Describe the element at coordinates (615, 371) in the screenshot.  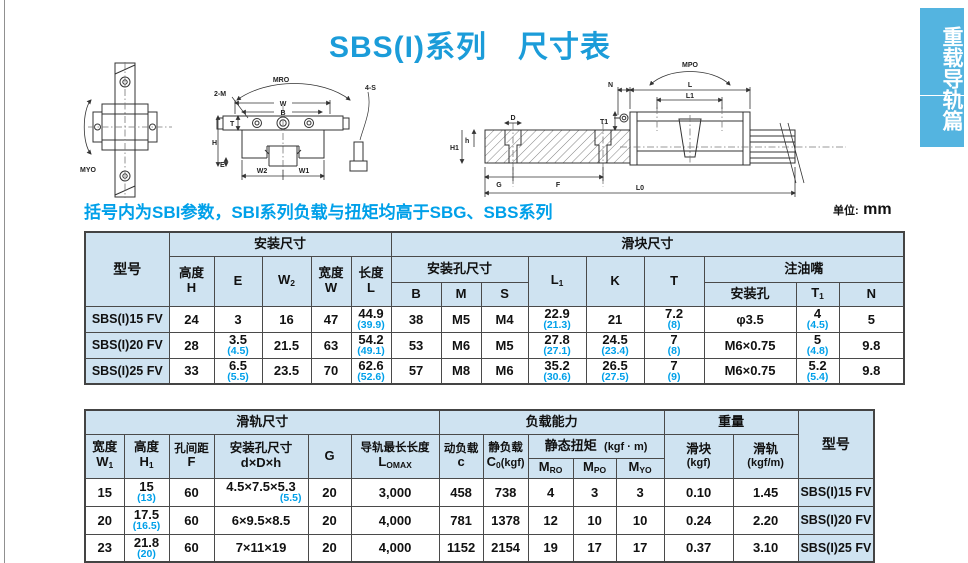
I see `cell: 26.5 (27.5)` at that location.